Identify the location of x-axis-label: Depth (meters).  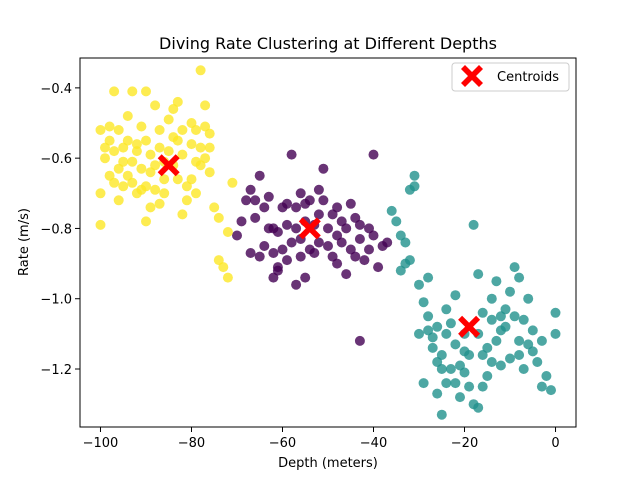
(328, 463).